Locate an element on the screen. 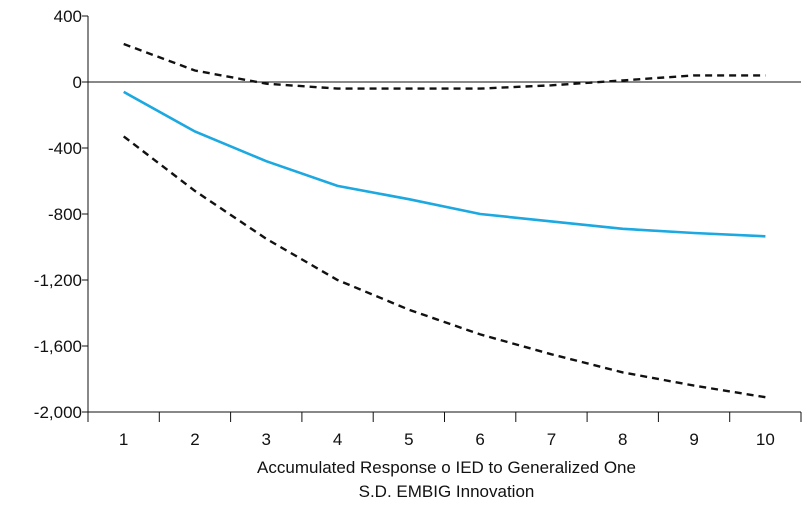 This screenshot has height=506, width=805. x-tick-label: 7 is located at coordinates (551, 439).